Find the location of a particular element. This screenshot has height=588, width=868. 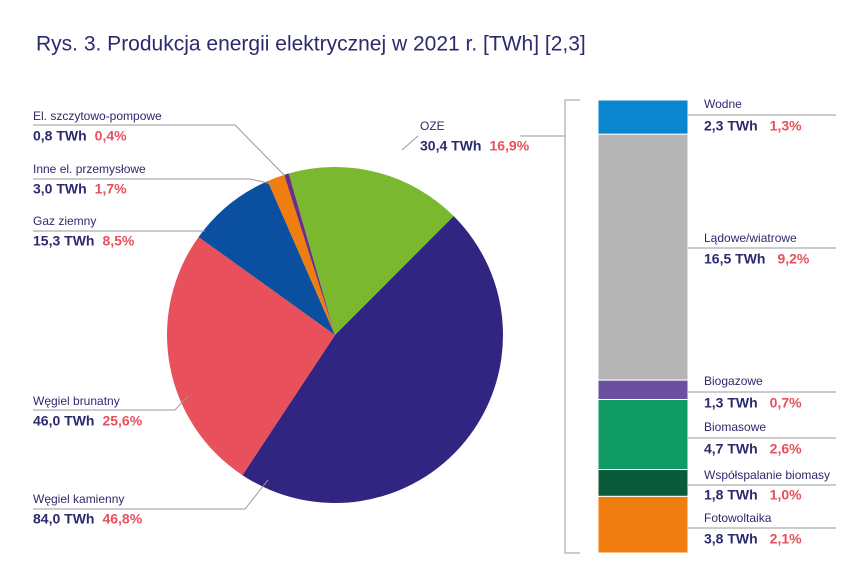

category-label: El. szczytowo-pompowe is located at coordinates (97, 116).